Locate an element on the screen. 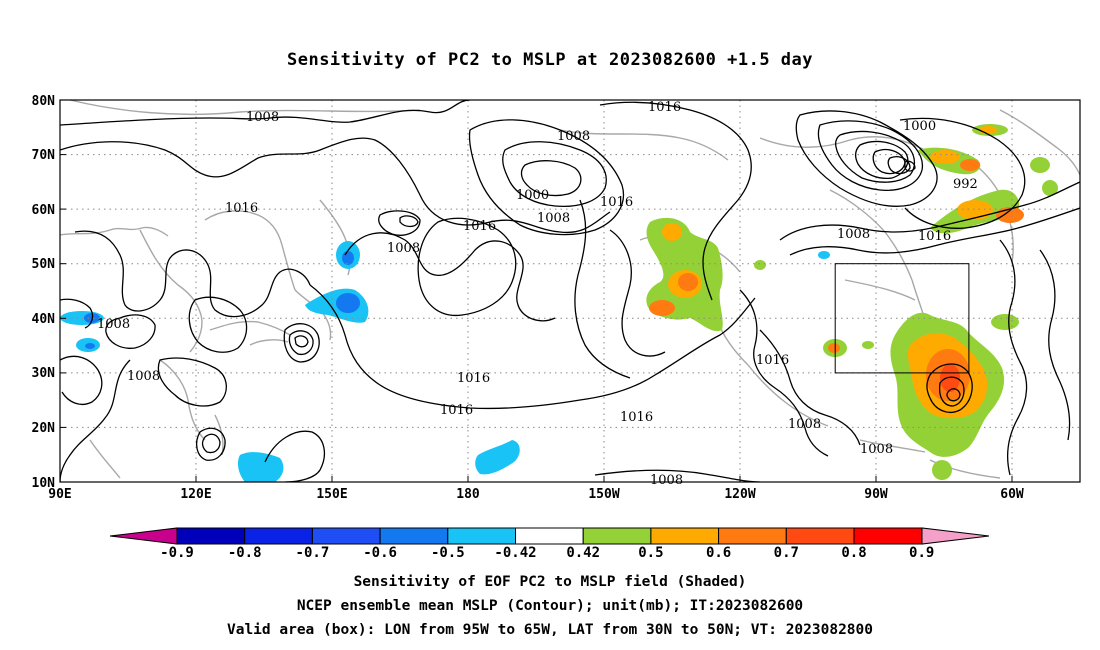  contour-label: 992 is located at coordinates (965, 184).